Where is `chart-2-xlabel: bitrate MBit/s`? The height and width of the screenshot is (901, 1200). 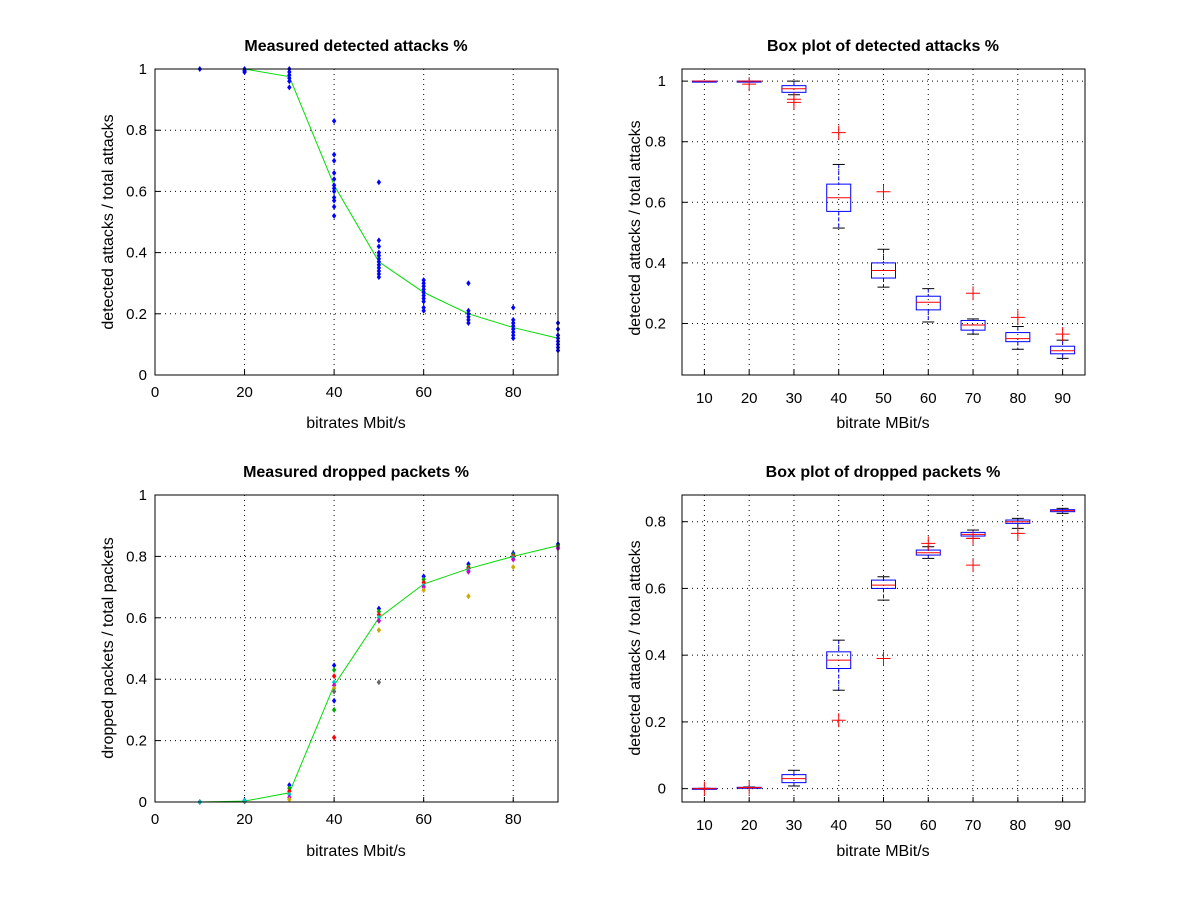
chart-2-xlabel: bitrate MBit/s is located at coordinates (882, 423).